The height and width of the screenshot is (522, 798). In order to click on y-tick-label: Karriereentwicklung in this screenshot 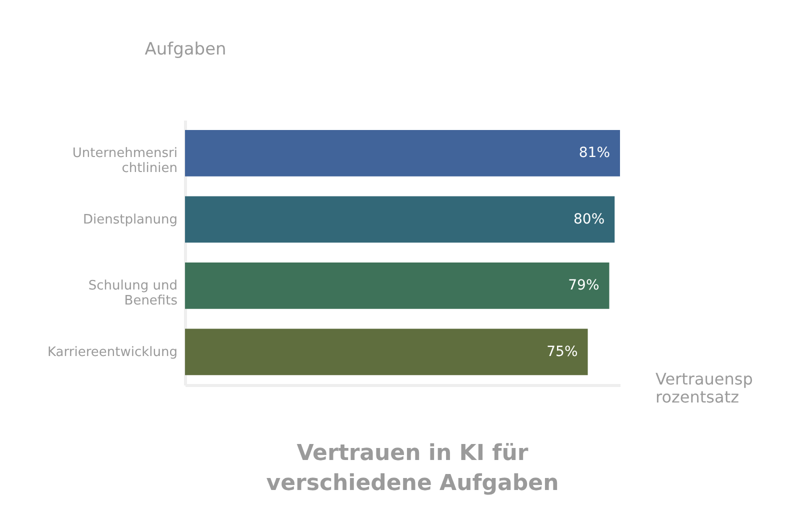, I will do `click(113, 352)`.